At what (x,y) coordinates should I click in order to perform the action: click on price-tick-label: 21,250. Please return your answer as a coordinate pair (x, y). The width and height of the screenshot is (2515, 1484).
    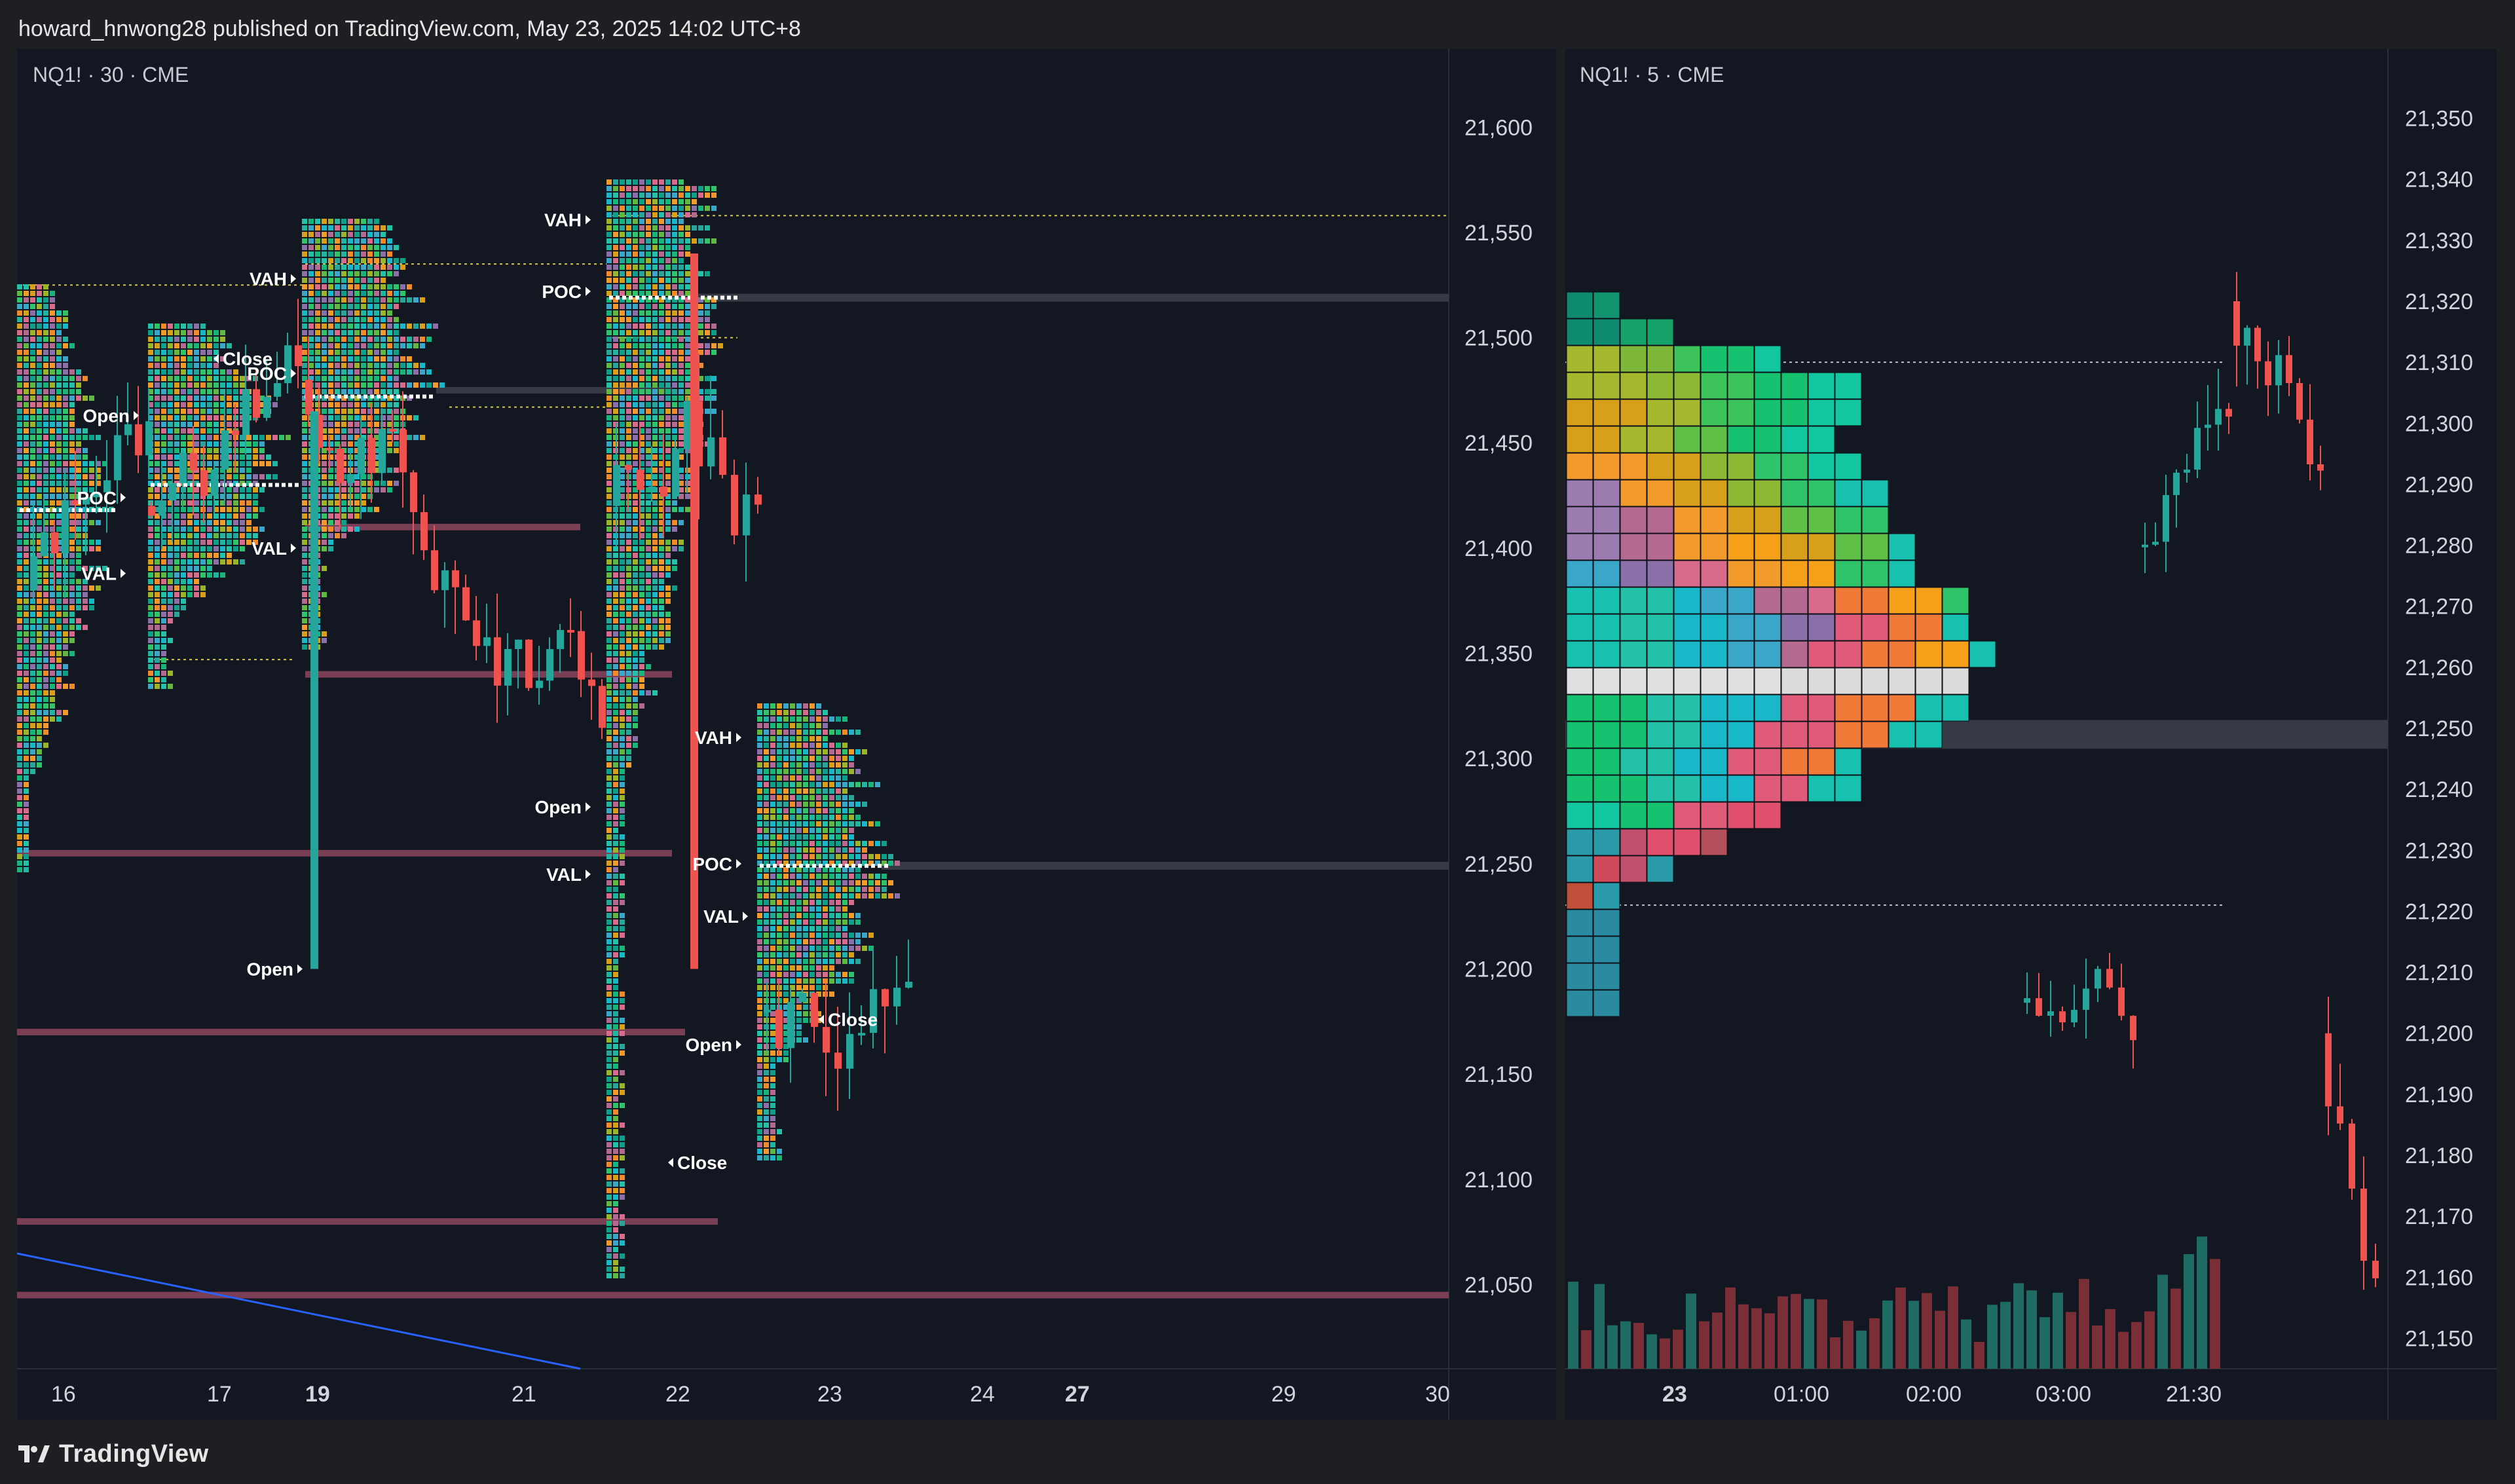
    Looking at the image, I should click on (1498, 864).